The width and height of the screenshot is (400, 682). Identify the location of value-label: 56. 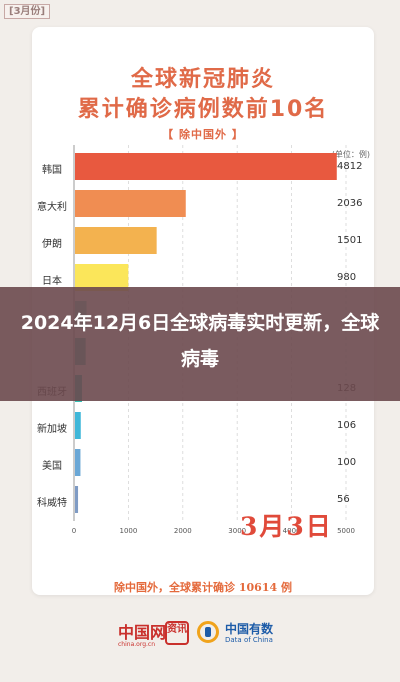
(343, 499).